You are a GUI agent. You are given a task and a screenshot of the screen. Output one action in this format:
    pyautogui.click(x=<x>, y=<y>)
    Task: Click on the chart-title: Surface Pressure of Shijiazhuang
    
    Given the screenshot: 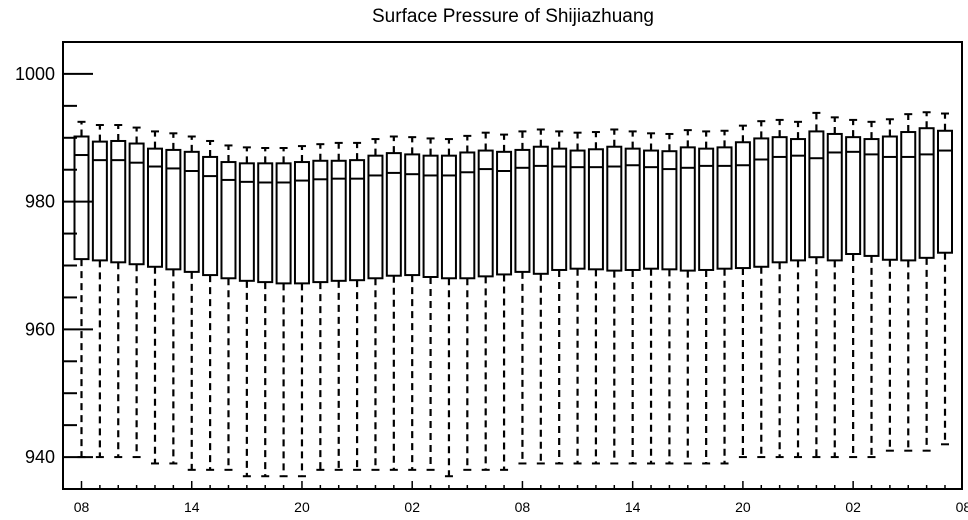 What is the action you would take?
    pyautogui.click(x=513, y=16)
    